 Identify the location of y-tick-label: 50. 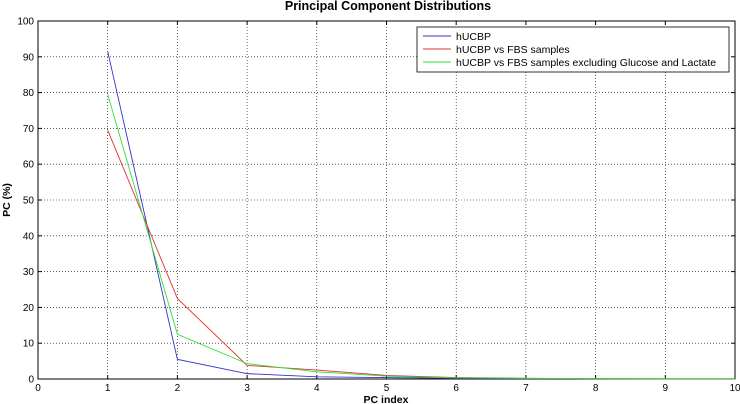
(29, 201).